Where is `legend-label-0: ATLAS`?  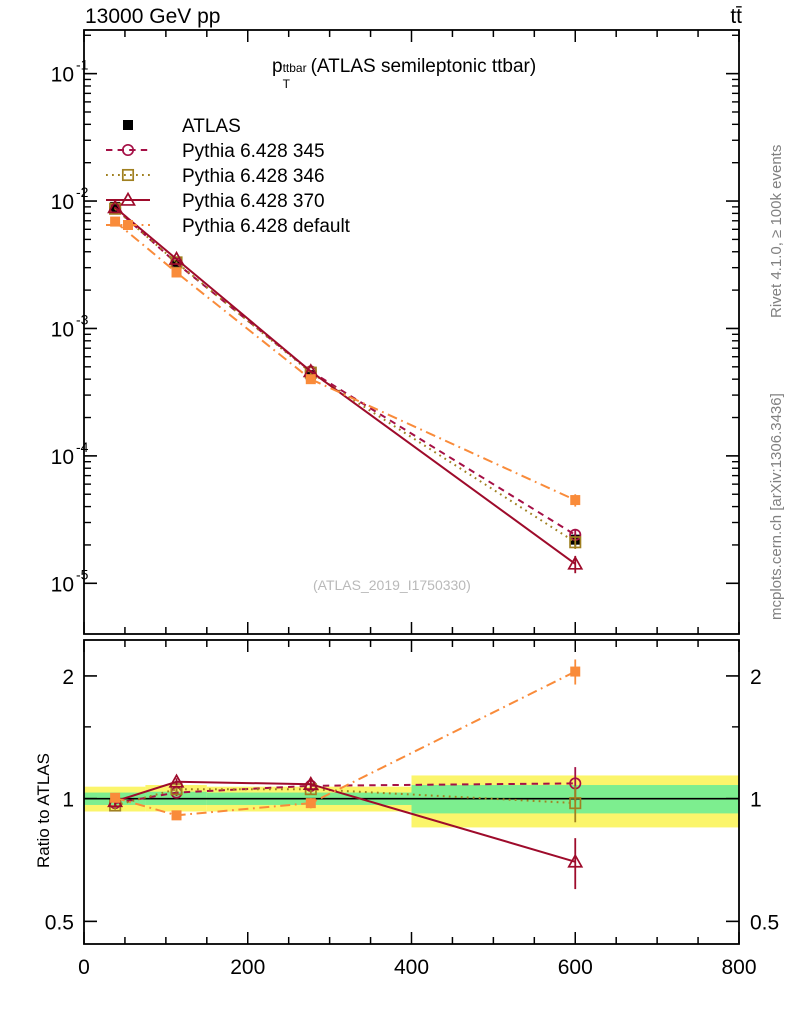 legend-label-0: ATLAS is located at coordinates (211, 126).